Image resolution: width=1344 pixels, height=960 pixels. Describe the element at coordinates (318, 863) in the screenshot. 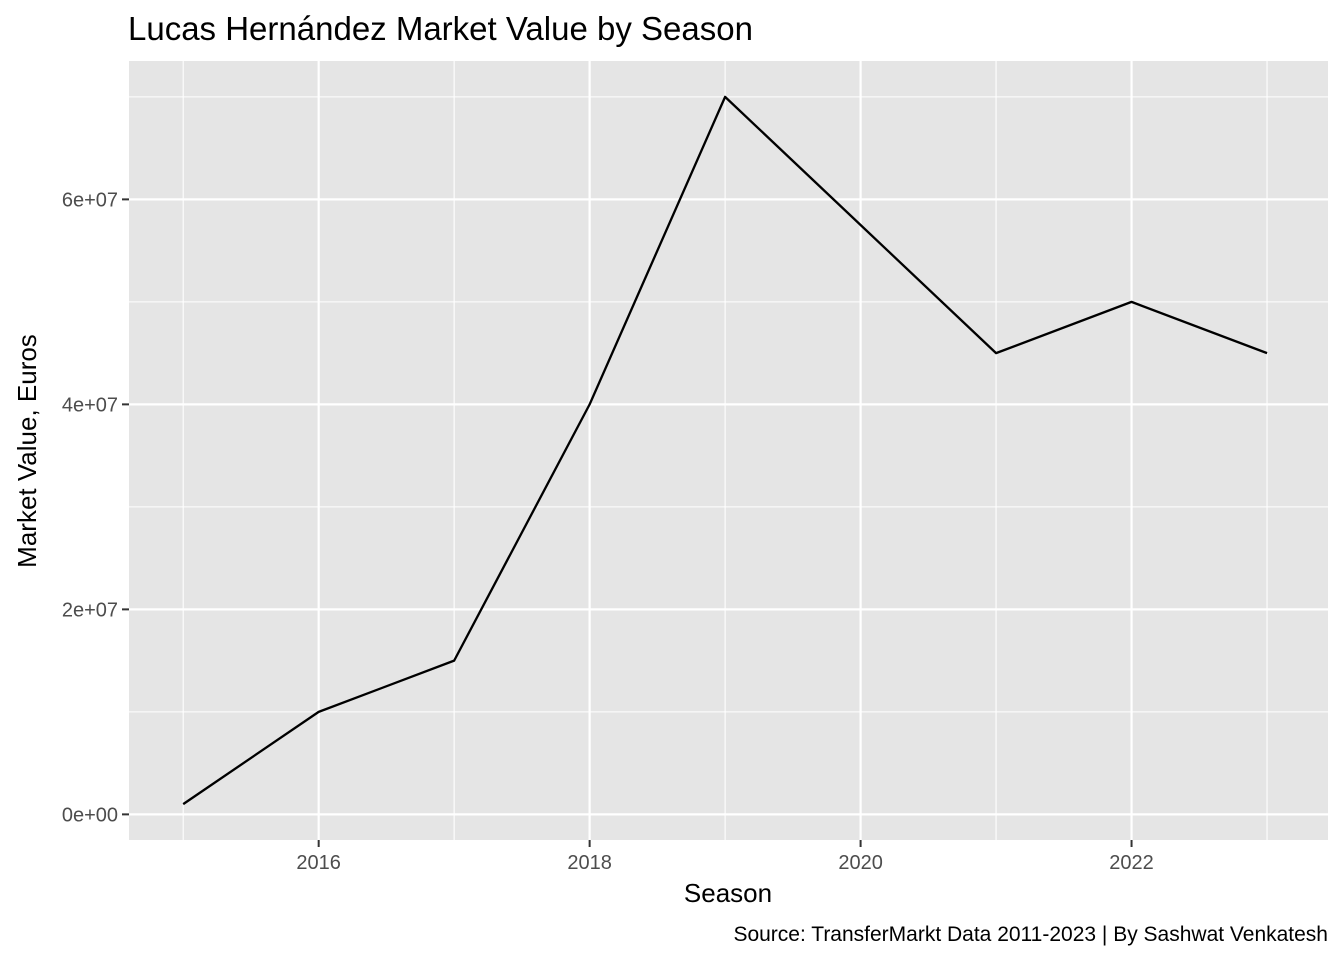

I see `x-tick-label: 2016` at that location.